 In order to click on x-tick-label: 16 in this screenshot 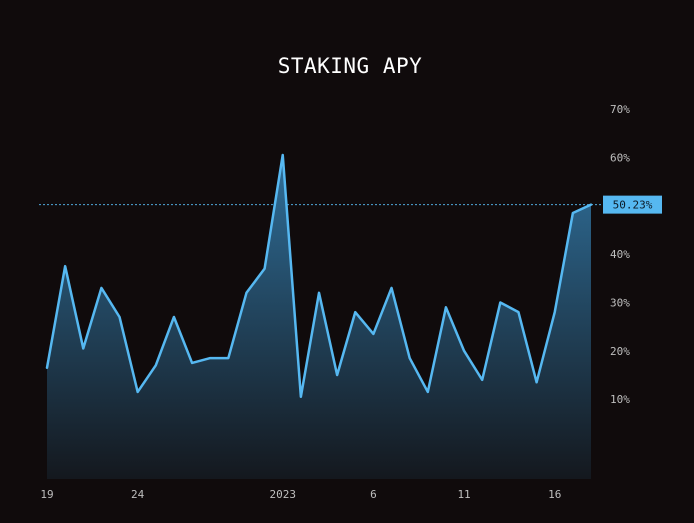, I will do `click(554, 494)`.